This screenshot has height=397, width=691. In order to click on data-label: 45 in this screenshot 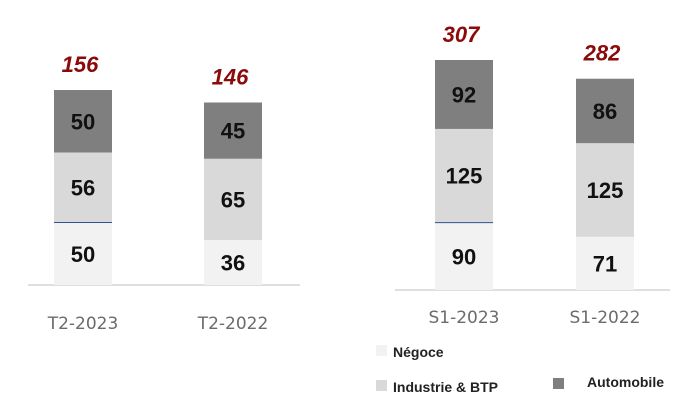, I will do `click(233, 131)`.